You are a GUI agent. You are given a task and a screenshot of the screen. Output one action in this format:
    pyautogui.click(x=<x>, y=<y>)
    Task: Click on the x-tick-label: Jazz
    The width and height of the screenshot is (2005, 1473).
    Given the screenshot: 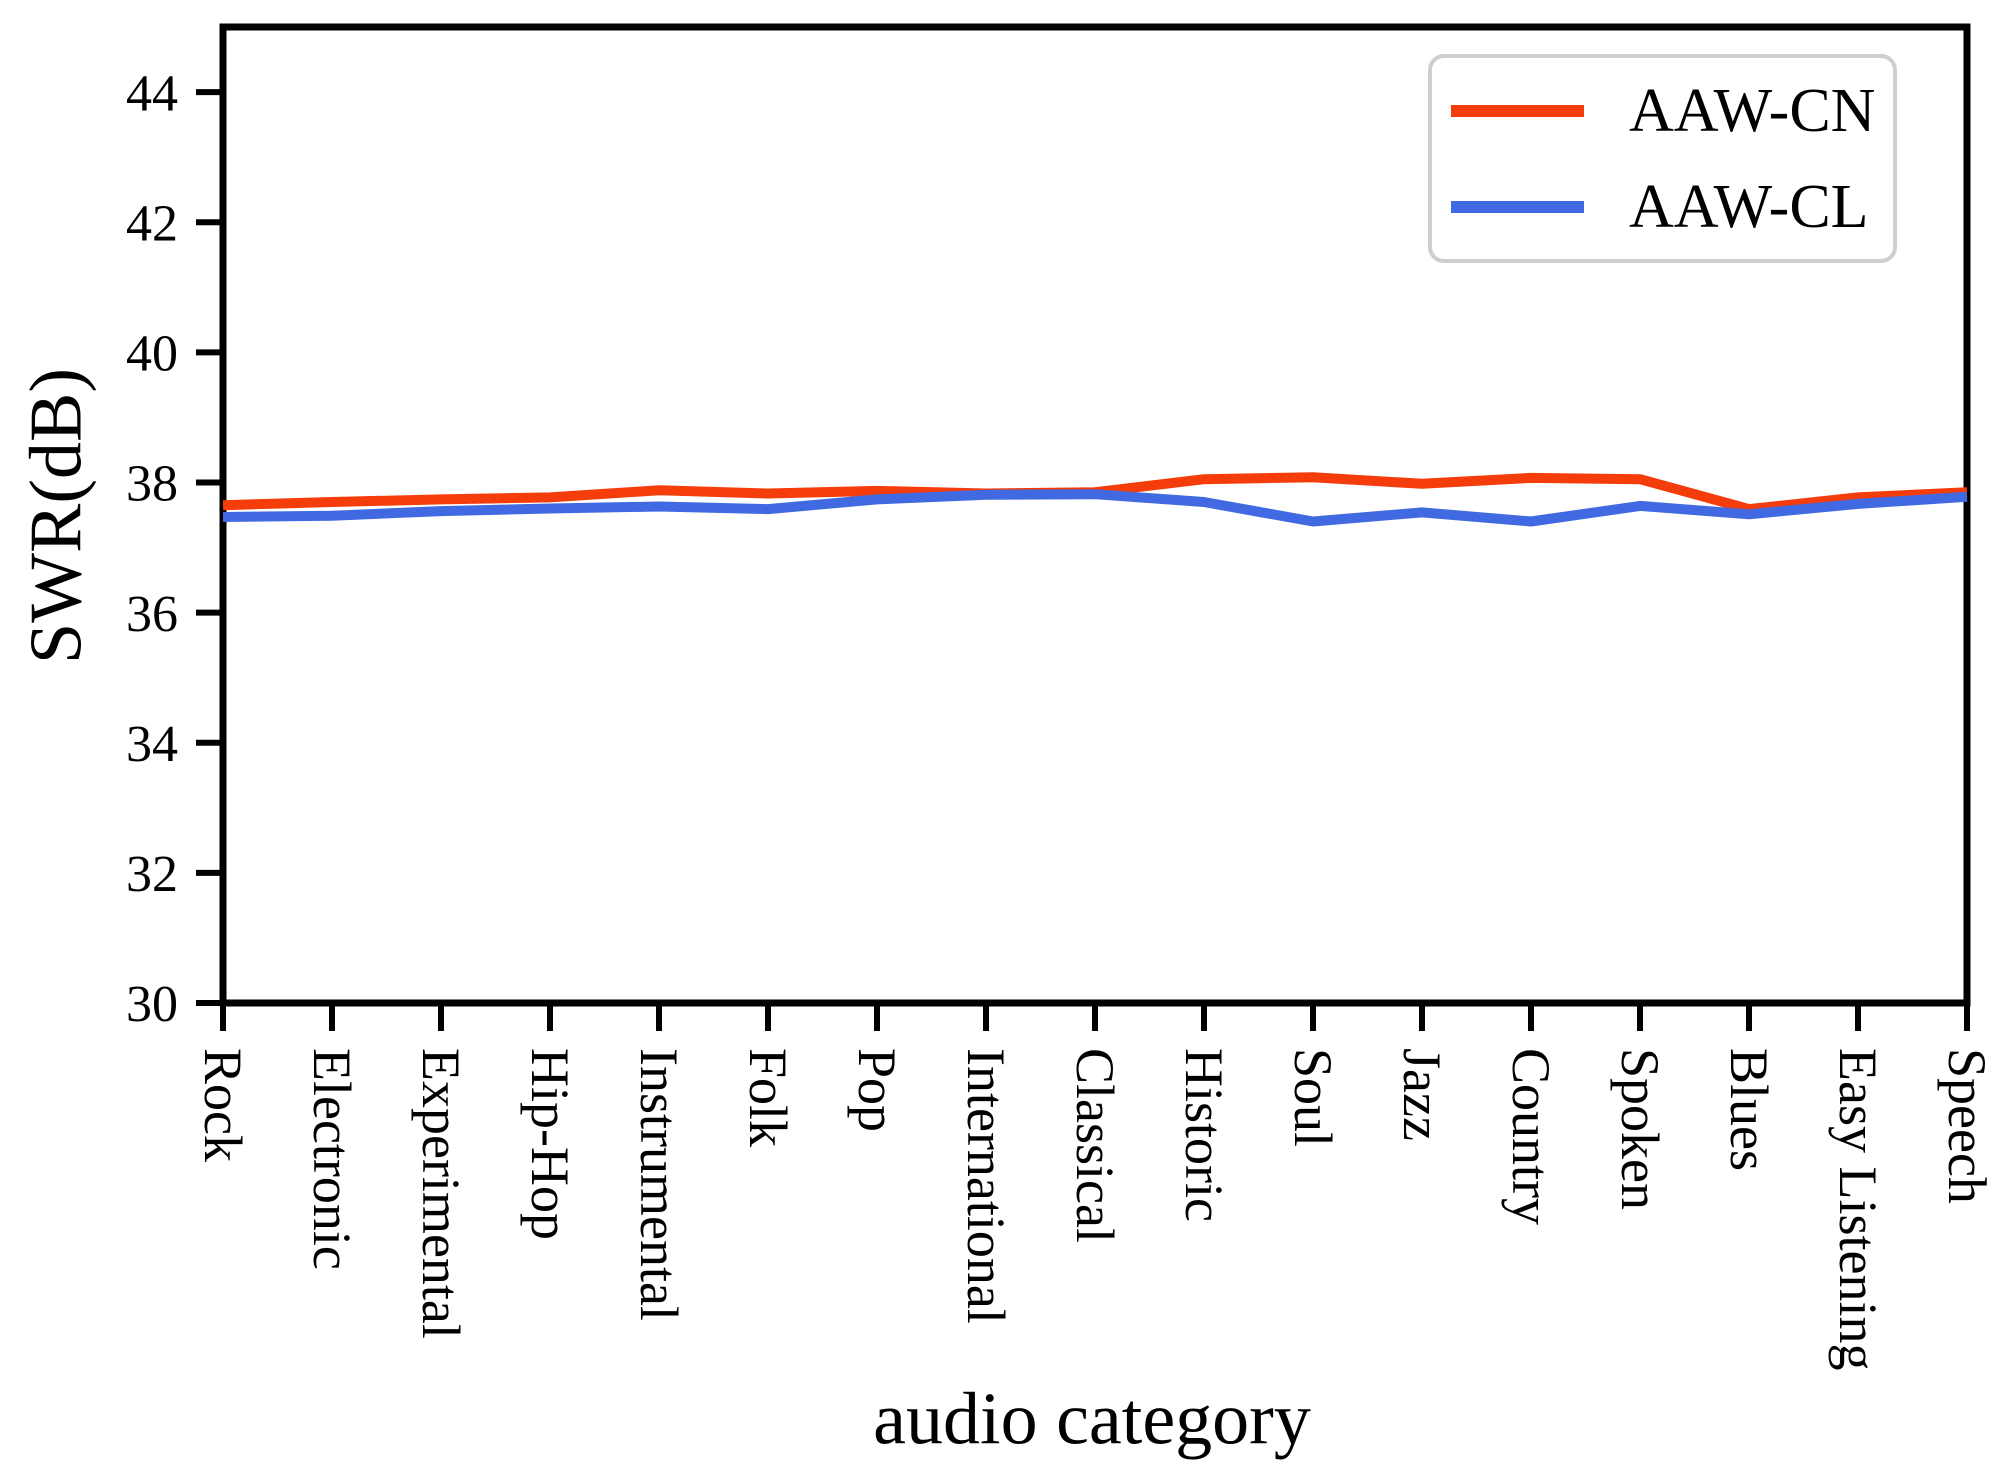 What is the action you would take?
    pyautogui.click(x=1422, y=1094)
    